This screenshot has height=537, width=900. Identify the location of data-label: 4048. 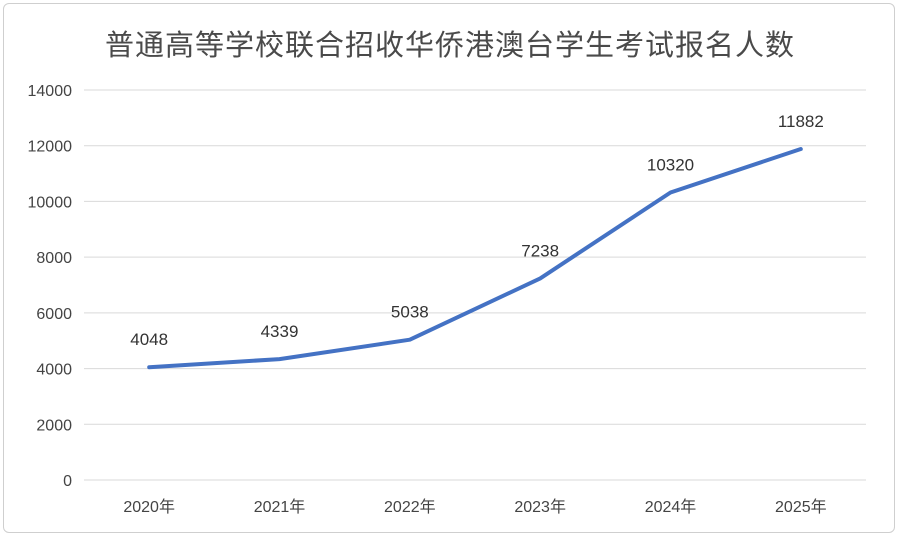
(149, 339).